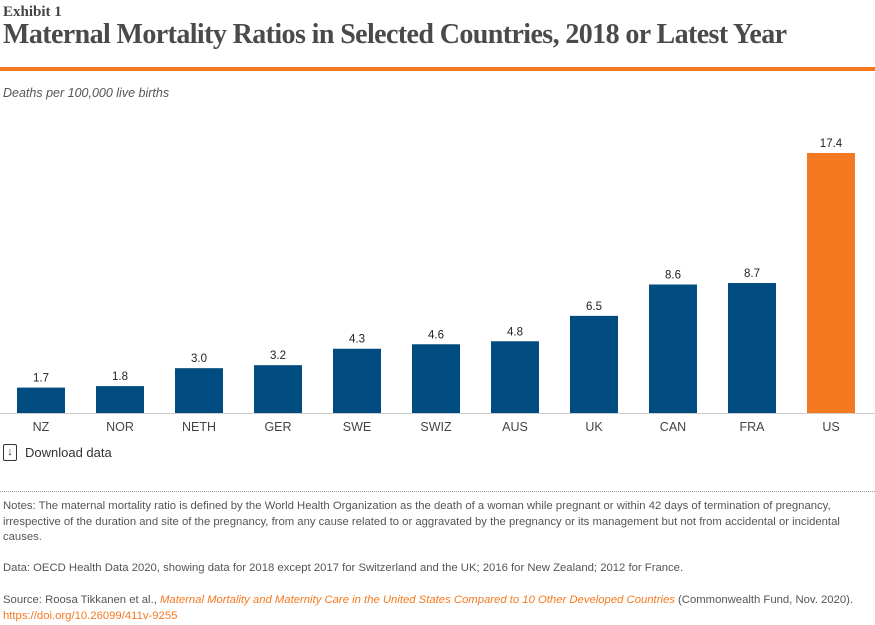 The width and height of the screenshot is (875, 625). Describe the element at coordinates (437, 69) in the screenshot. I see `title-rule` at that location.